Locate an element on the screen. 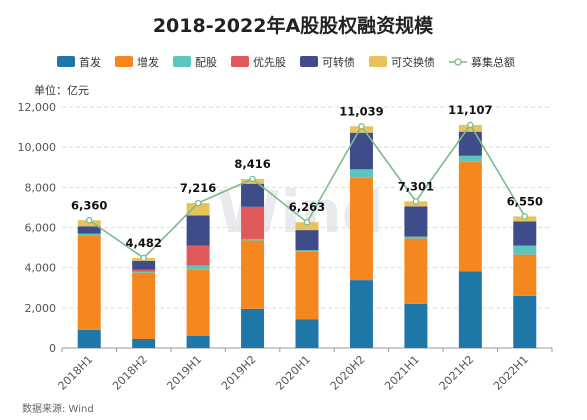 This screenshot has height=420, width=587. x-tick-label: 2019H2 is located at coordinates (239, 373).